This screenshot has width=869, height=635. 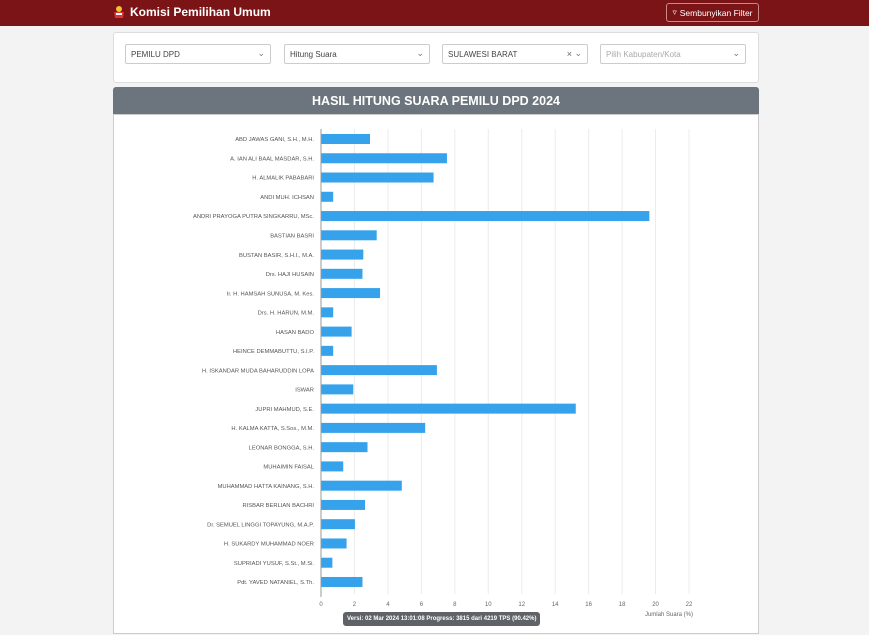 I want to click on x-tick-label: 10, so click(x=488, y=605).